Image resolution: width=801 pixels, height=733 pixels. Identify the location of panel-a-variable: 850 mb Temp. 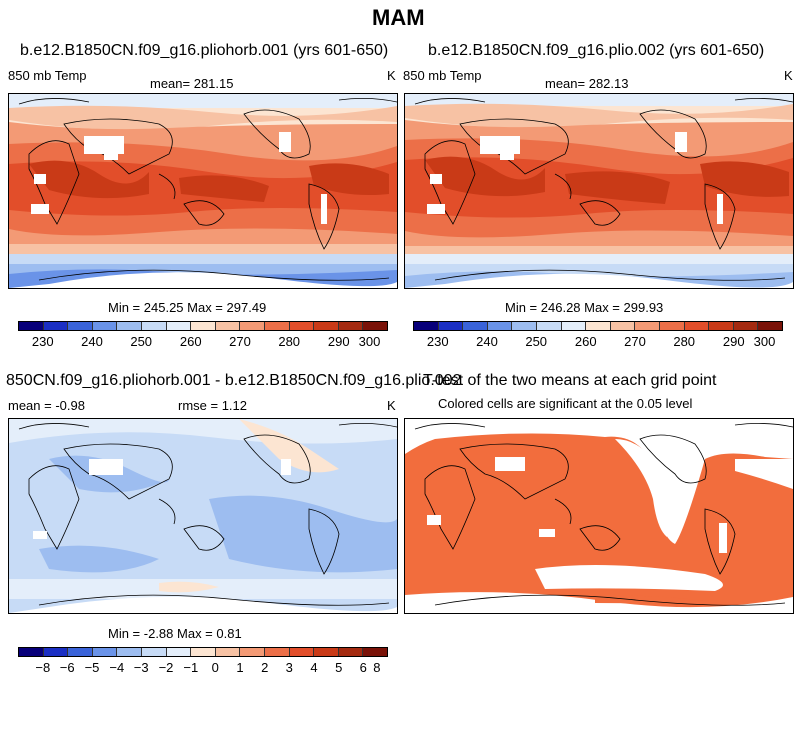
(47, 75).